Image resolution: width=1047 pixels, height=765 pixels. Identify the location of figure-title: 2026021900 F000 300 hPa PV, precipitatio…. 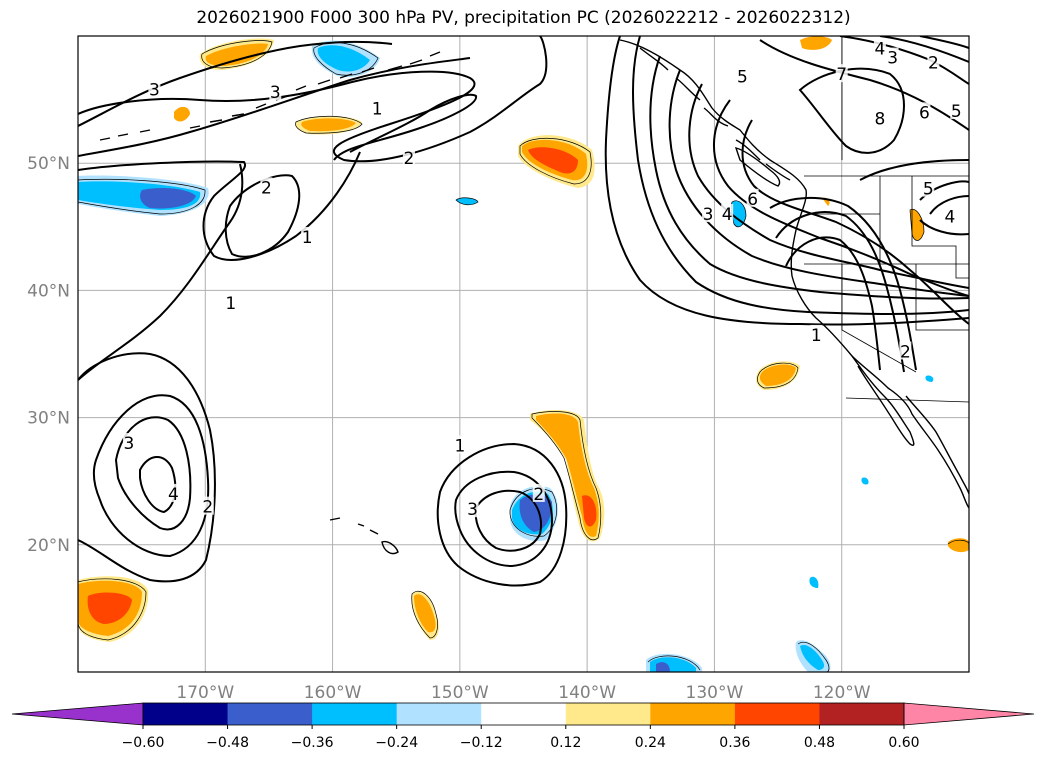
(523, 18).